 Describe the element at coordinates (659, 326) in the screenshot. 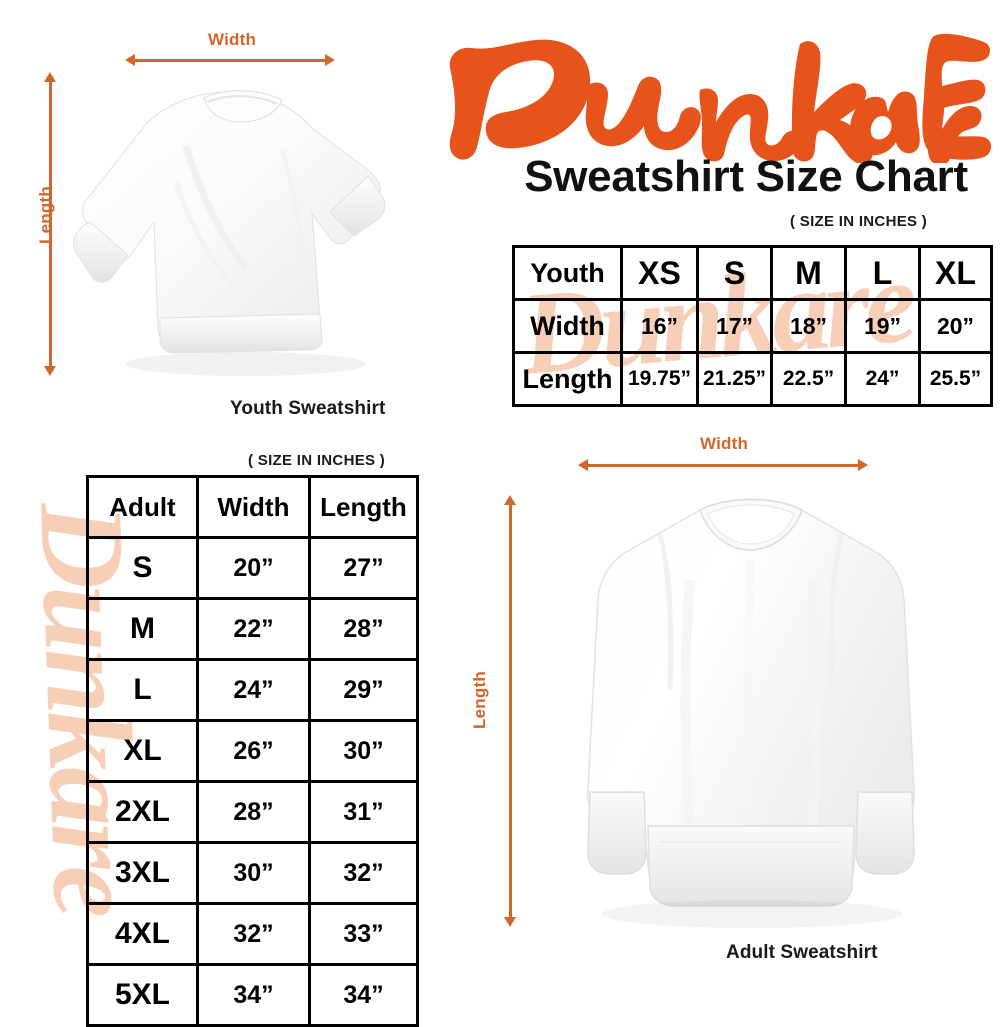

I see `youth-width-xs: 16”` at that location.